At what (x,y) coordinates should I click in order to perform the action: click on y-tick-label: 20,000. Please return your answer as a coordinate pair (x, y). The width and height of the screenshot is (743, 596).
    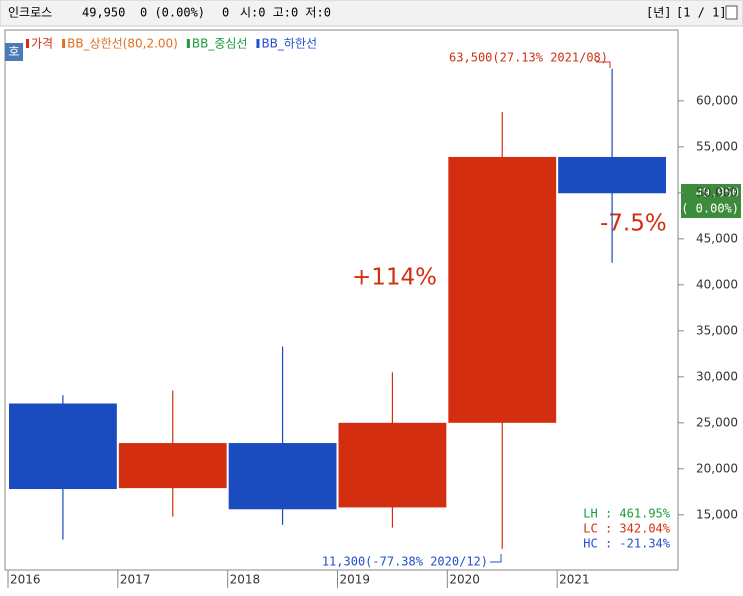
    Looking at the image, I should click on (717, 468).